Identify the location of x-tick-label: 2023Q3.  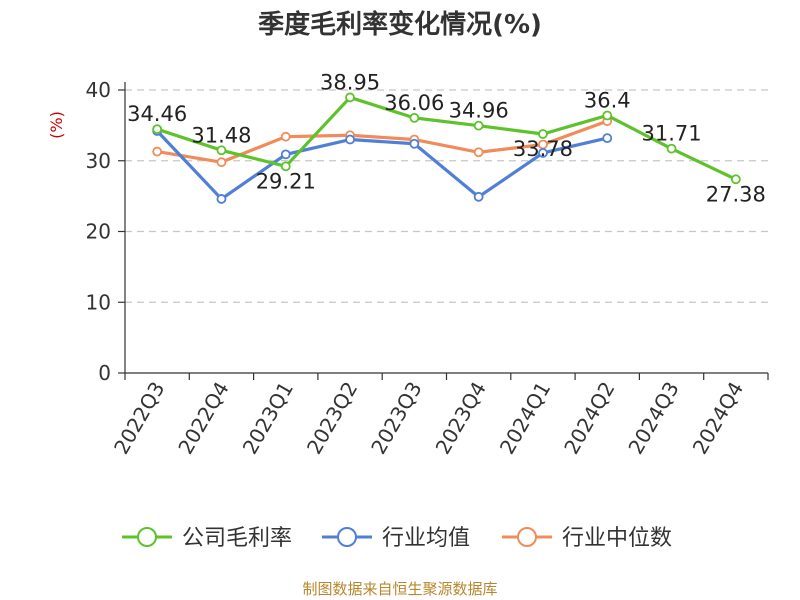
(396, 418).